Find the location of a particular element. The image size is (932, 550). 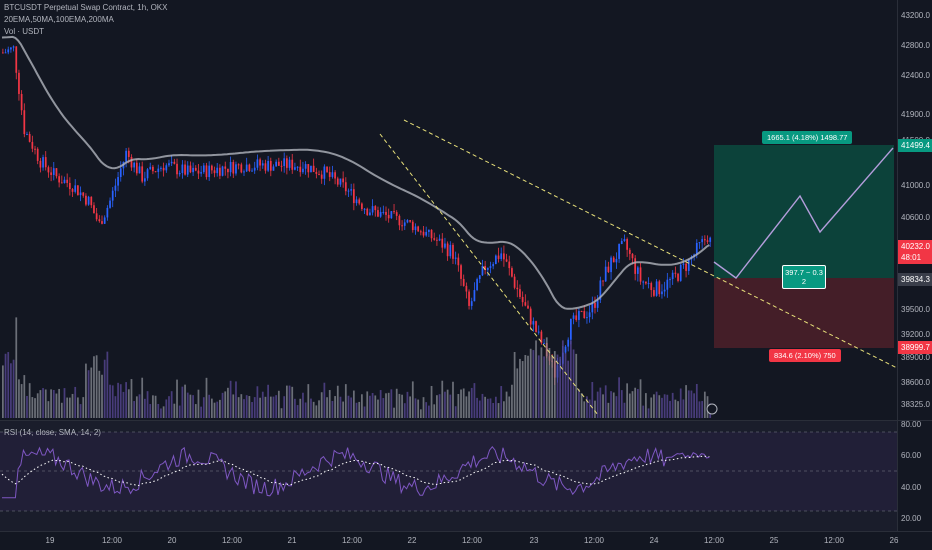

loss-label: 834.6 (2.10%) 750 is located at coordinates (805, 355).